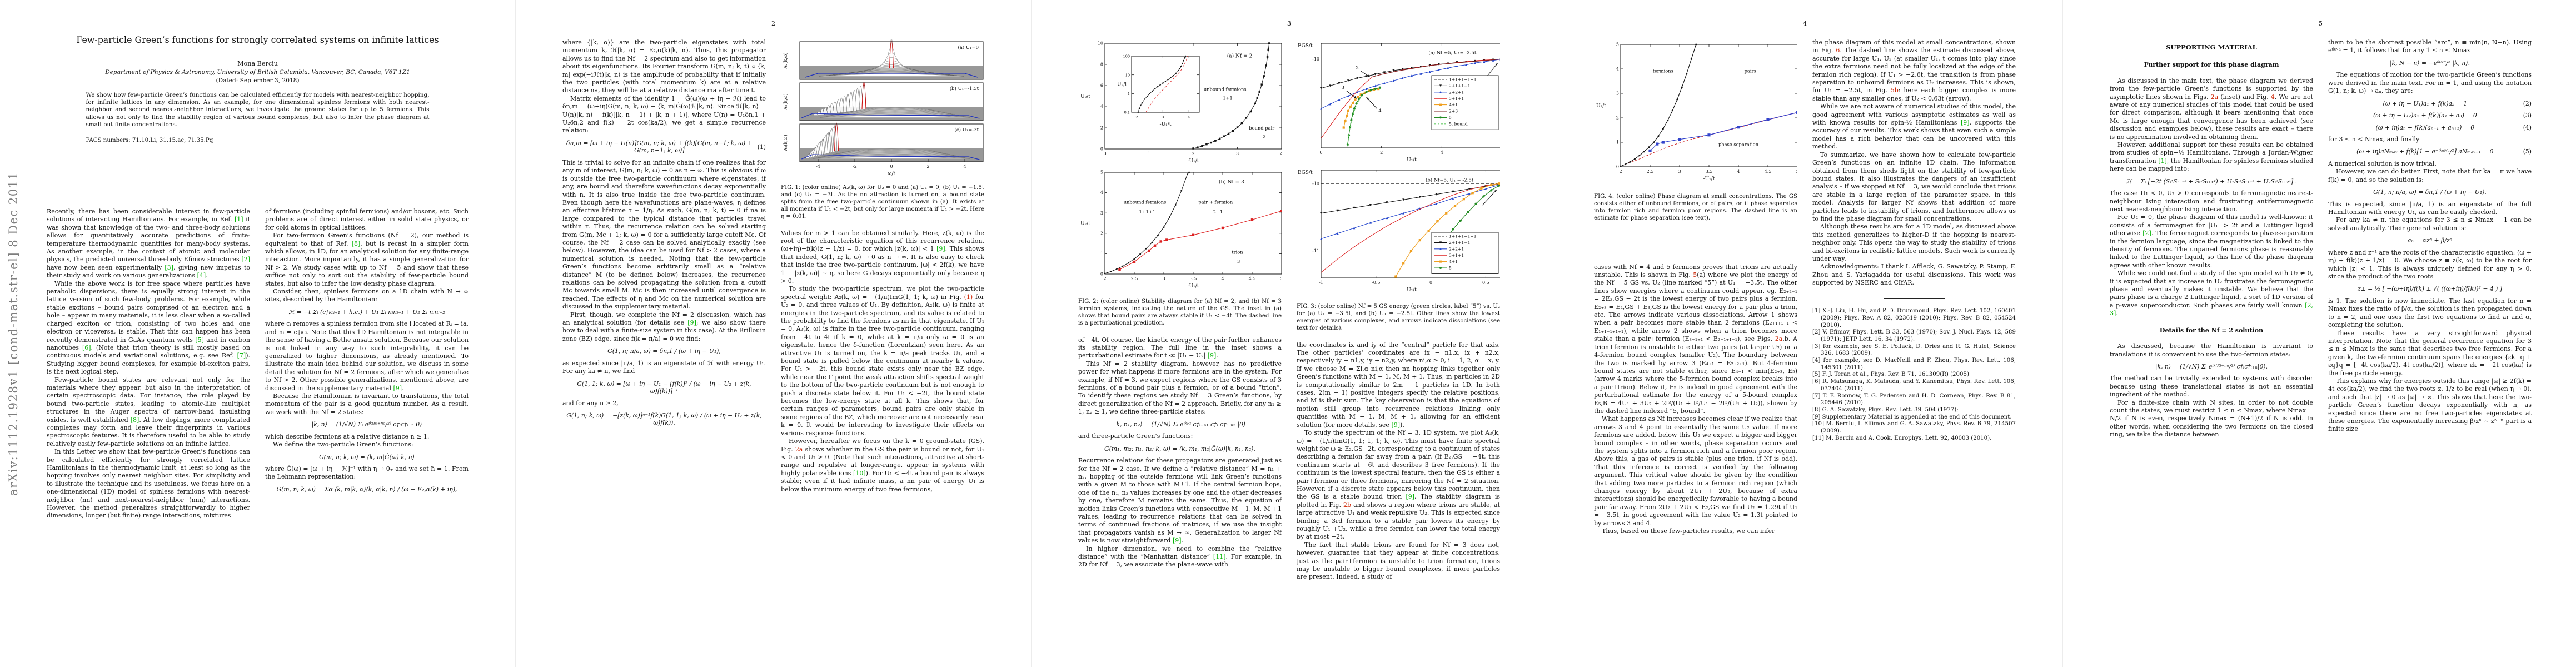 This screenshot has height=667, width=2576. What do you see at coordinates (2321, 23) in the screenshot?
I see `page-number: 5` at bounding box center [2321, 23].